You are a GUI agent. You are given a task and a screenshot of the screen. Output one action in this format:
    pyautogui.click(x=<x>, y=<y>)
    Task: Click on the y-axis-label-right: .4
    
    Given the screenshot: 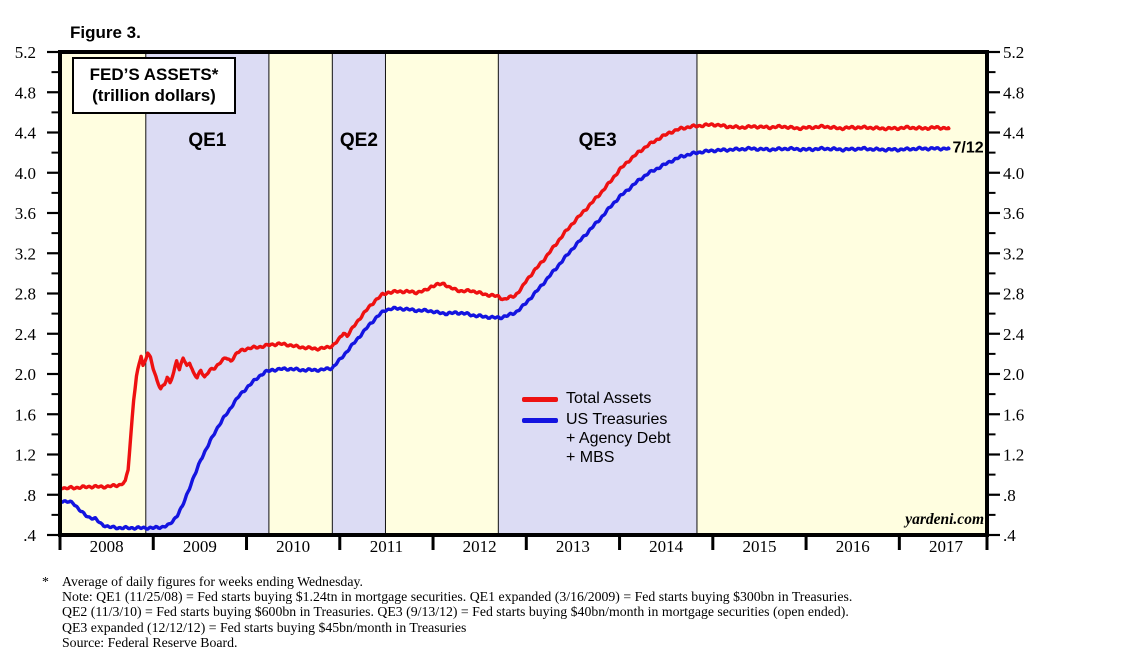 What is the action you would take?
    pyautogui.click(x=1009, y=535)
    